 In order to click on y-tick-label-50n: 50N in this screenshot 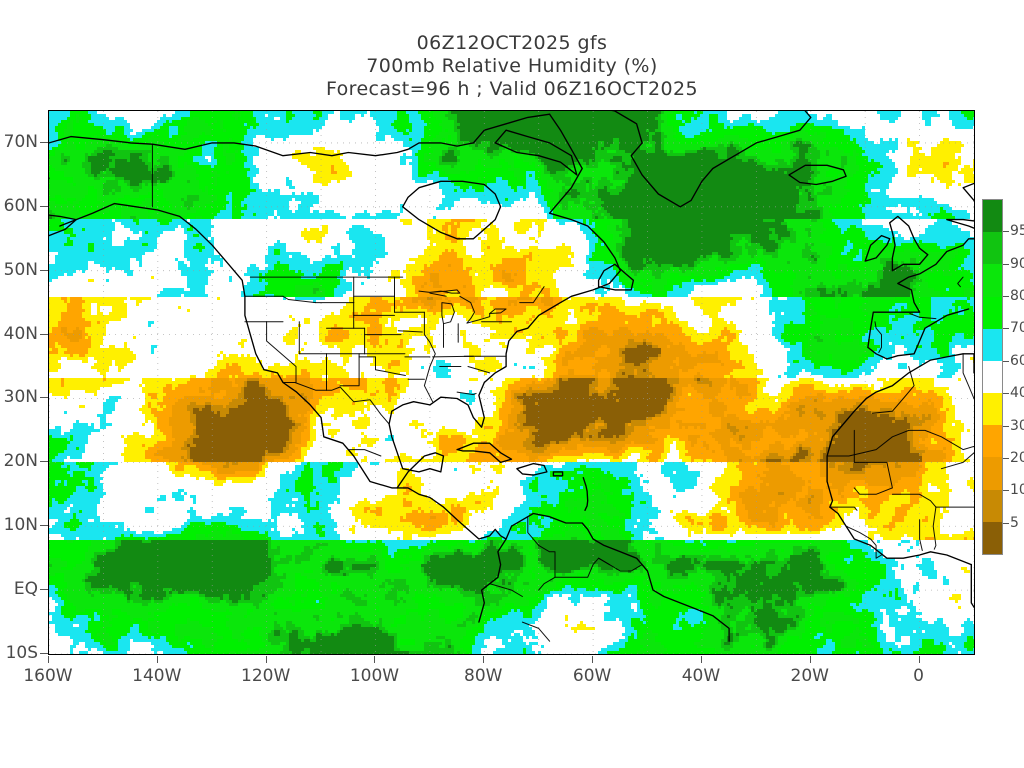, I will do `click(20, 269)`.